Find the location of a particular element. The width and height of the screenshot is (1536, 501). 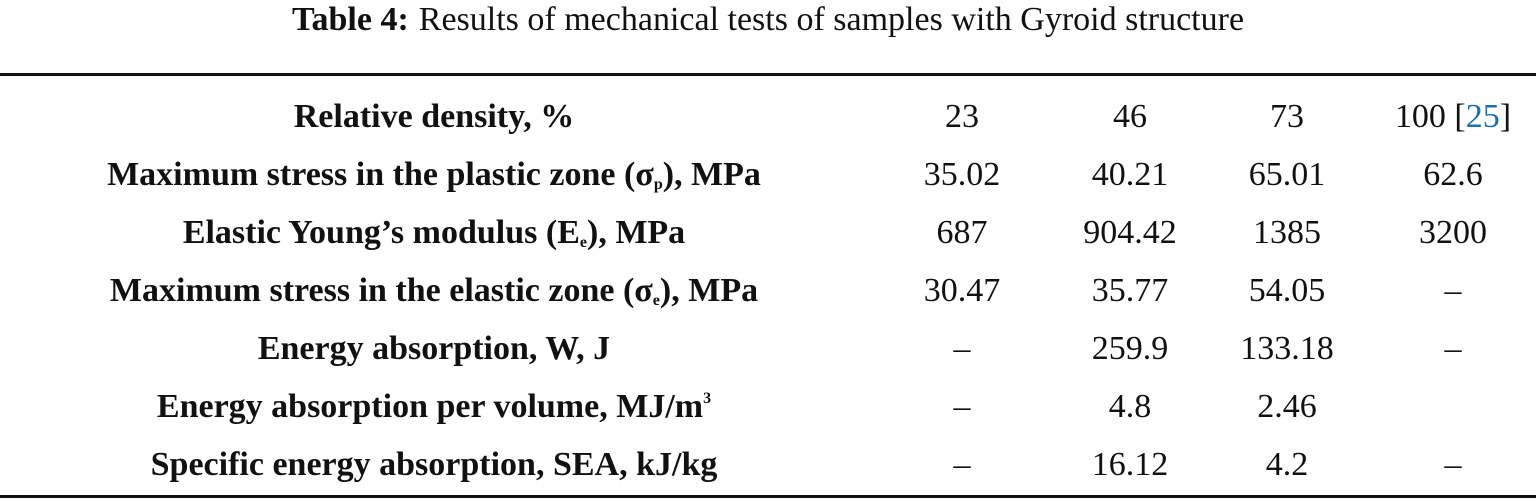

text-part: Energy absorption, W, J is located at coordinates (434, 348).